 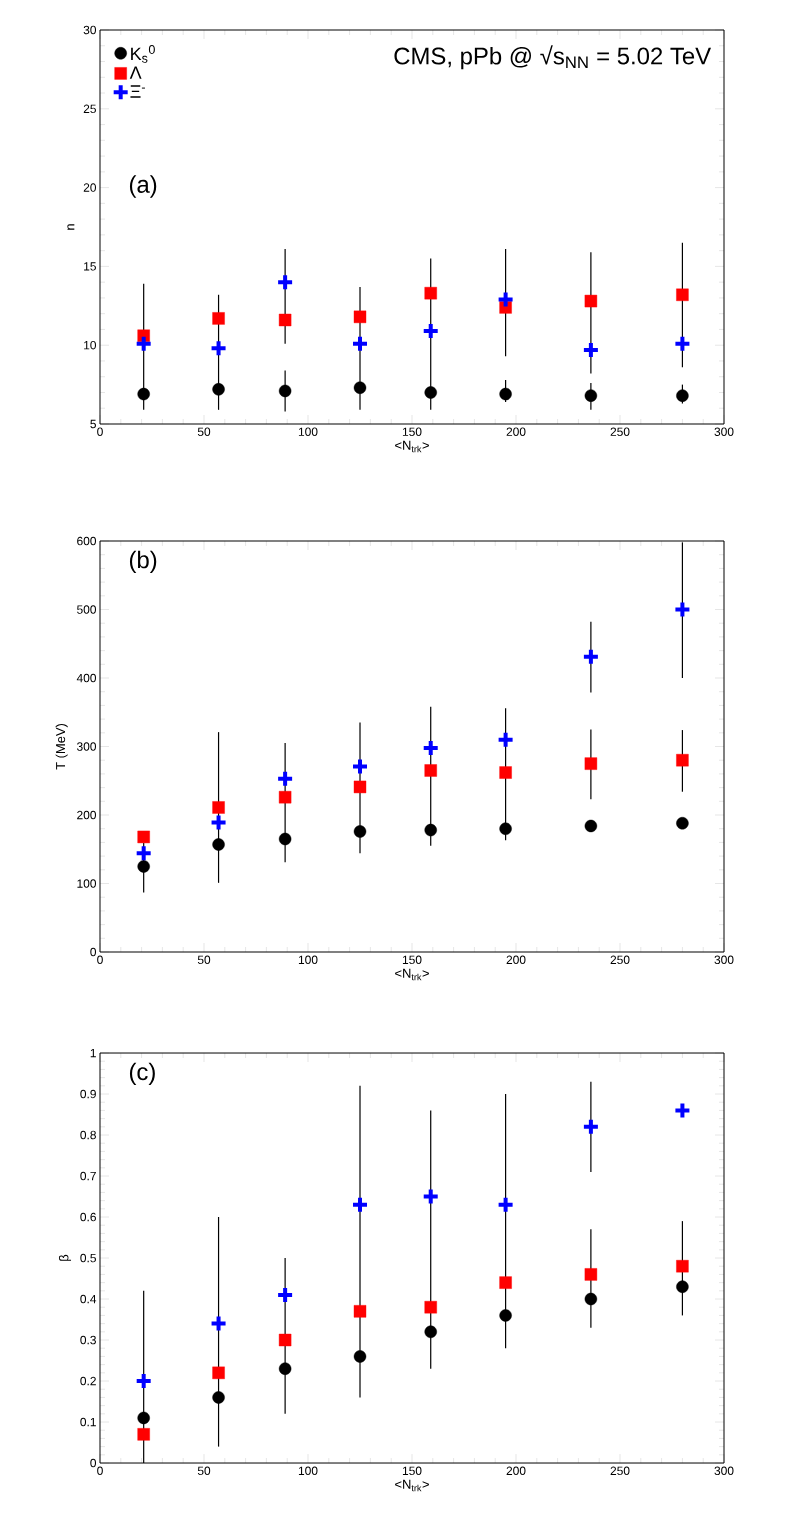 What do you see at coordinates (137, 91) in the screenshot?
I see `legend-label: Ξ$^{-}$` at bounding box center [137, 91].